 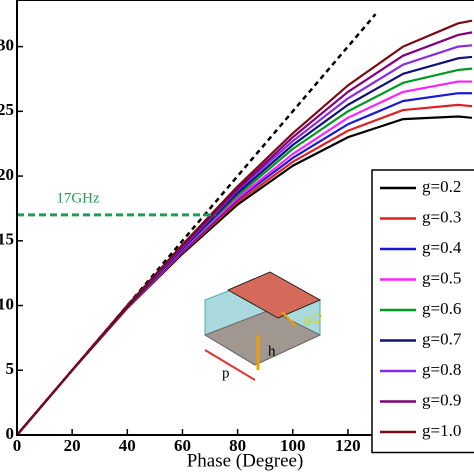 I want to click on inset: g/2 h p, so click(x=262, y=326).